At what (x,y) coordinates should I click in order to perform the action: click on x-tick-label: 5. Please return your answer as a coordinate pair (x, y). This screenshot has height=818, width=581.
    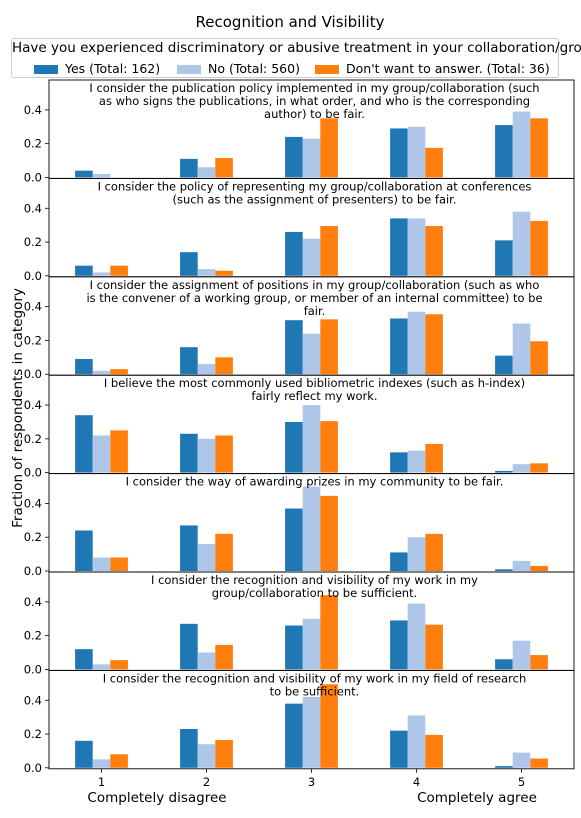
    Looking at the image, I should click on (521, 782).